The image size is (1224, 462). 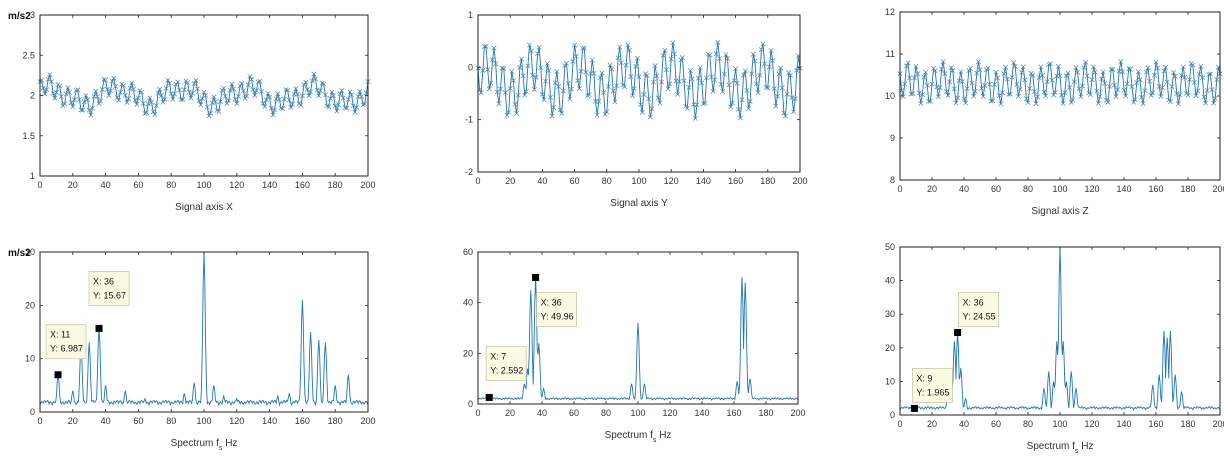 What do you see at coordinates (931, 389) in the screenshot?
I see `datatip: X: 9 Y: 1.965` at bounding box center [931, 389].